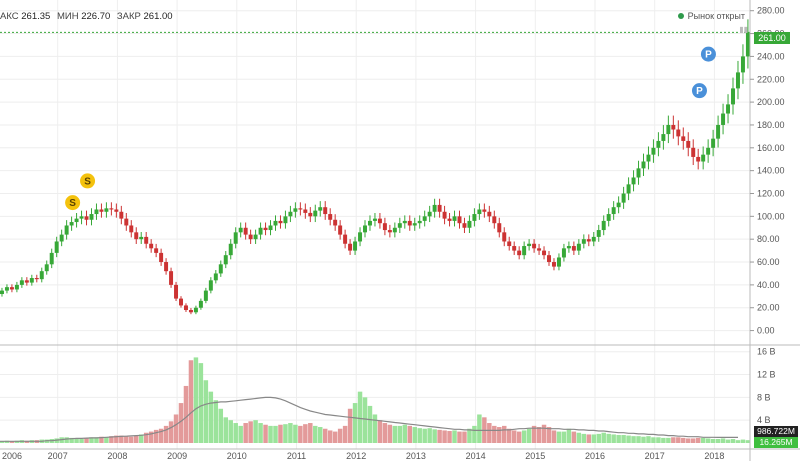  I want to click on event-marker-s-icon, so click(88, 181).